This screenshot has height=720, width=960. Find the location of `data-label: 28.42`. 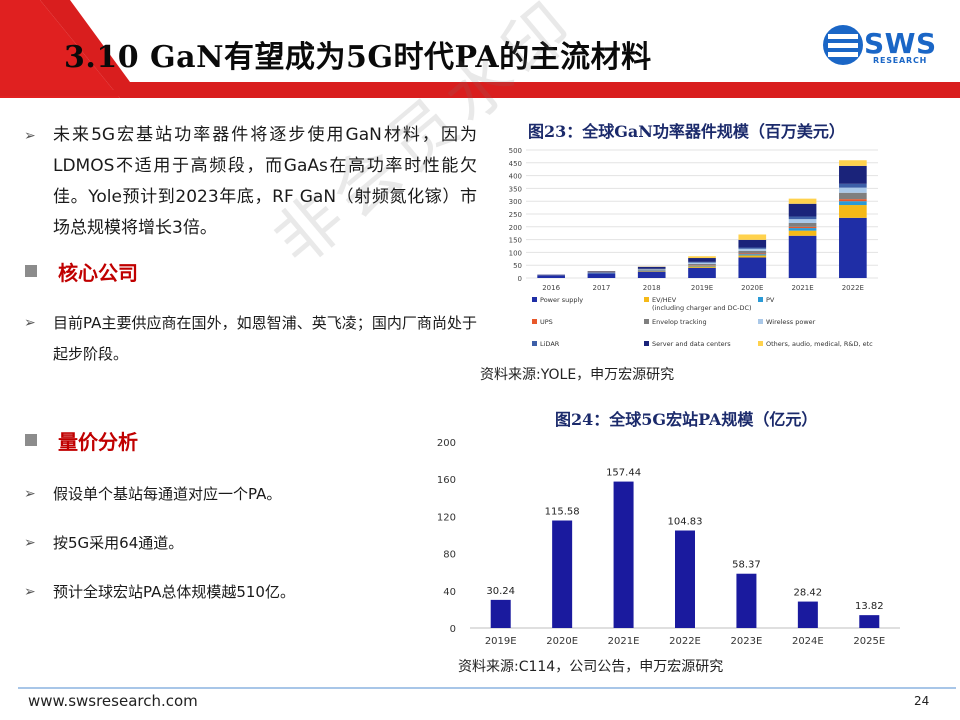

data-label: 28.42 is located at coordinates (808, 593).